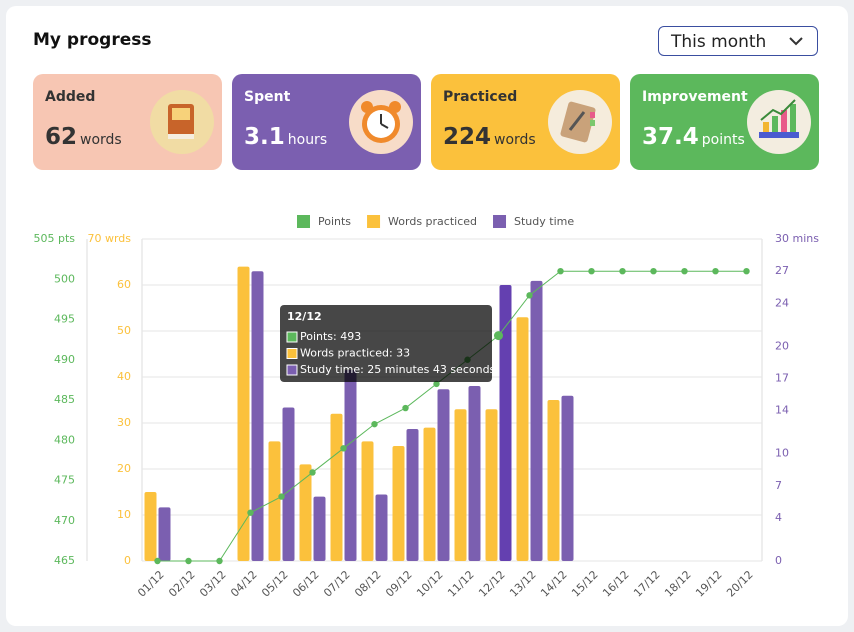 This screenshot has width=854, height=632. What do you see at coordinates (647, 584) in the screenshot?
I see `x-tick-label: 17/12` at bounding box center [647, 584].